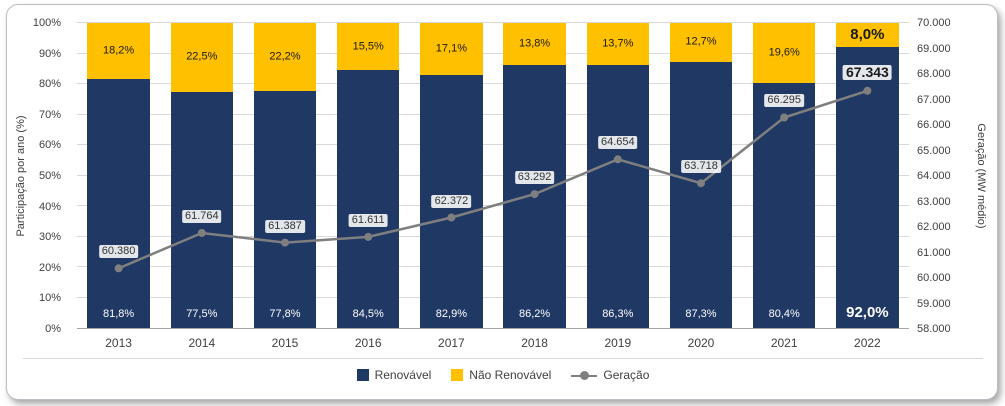 This screenshot has height=406, width=1005. Describe the element at coordinates (285, 314) in the screenshot. I see `bar-label-renovavel: 77,8%` at that location.